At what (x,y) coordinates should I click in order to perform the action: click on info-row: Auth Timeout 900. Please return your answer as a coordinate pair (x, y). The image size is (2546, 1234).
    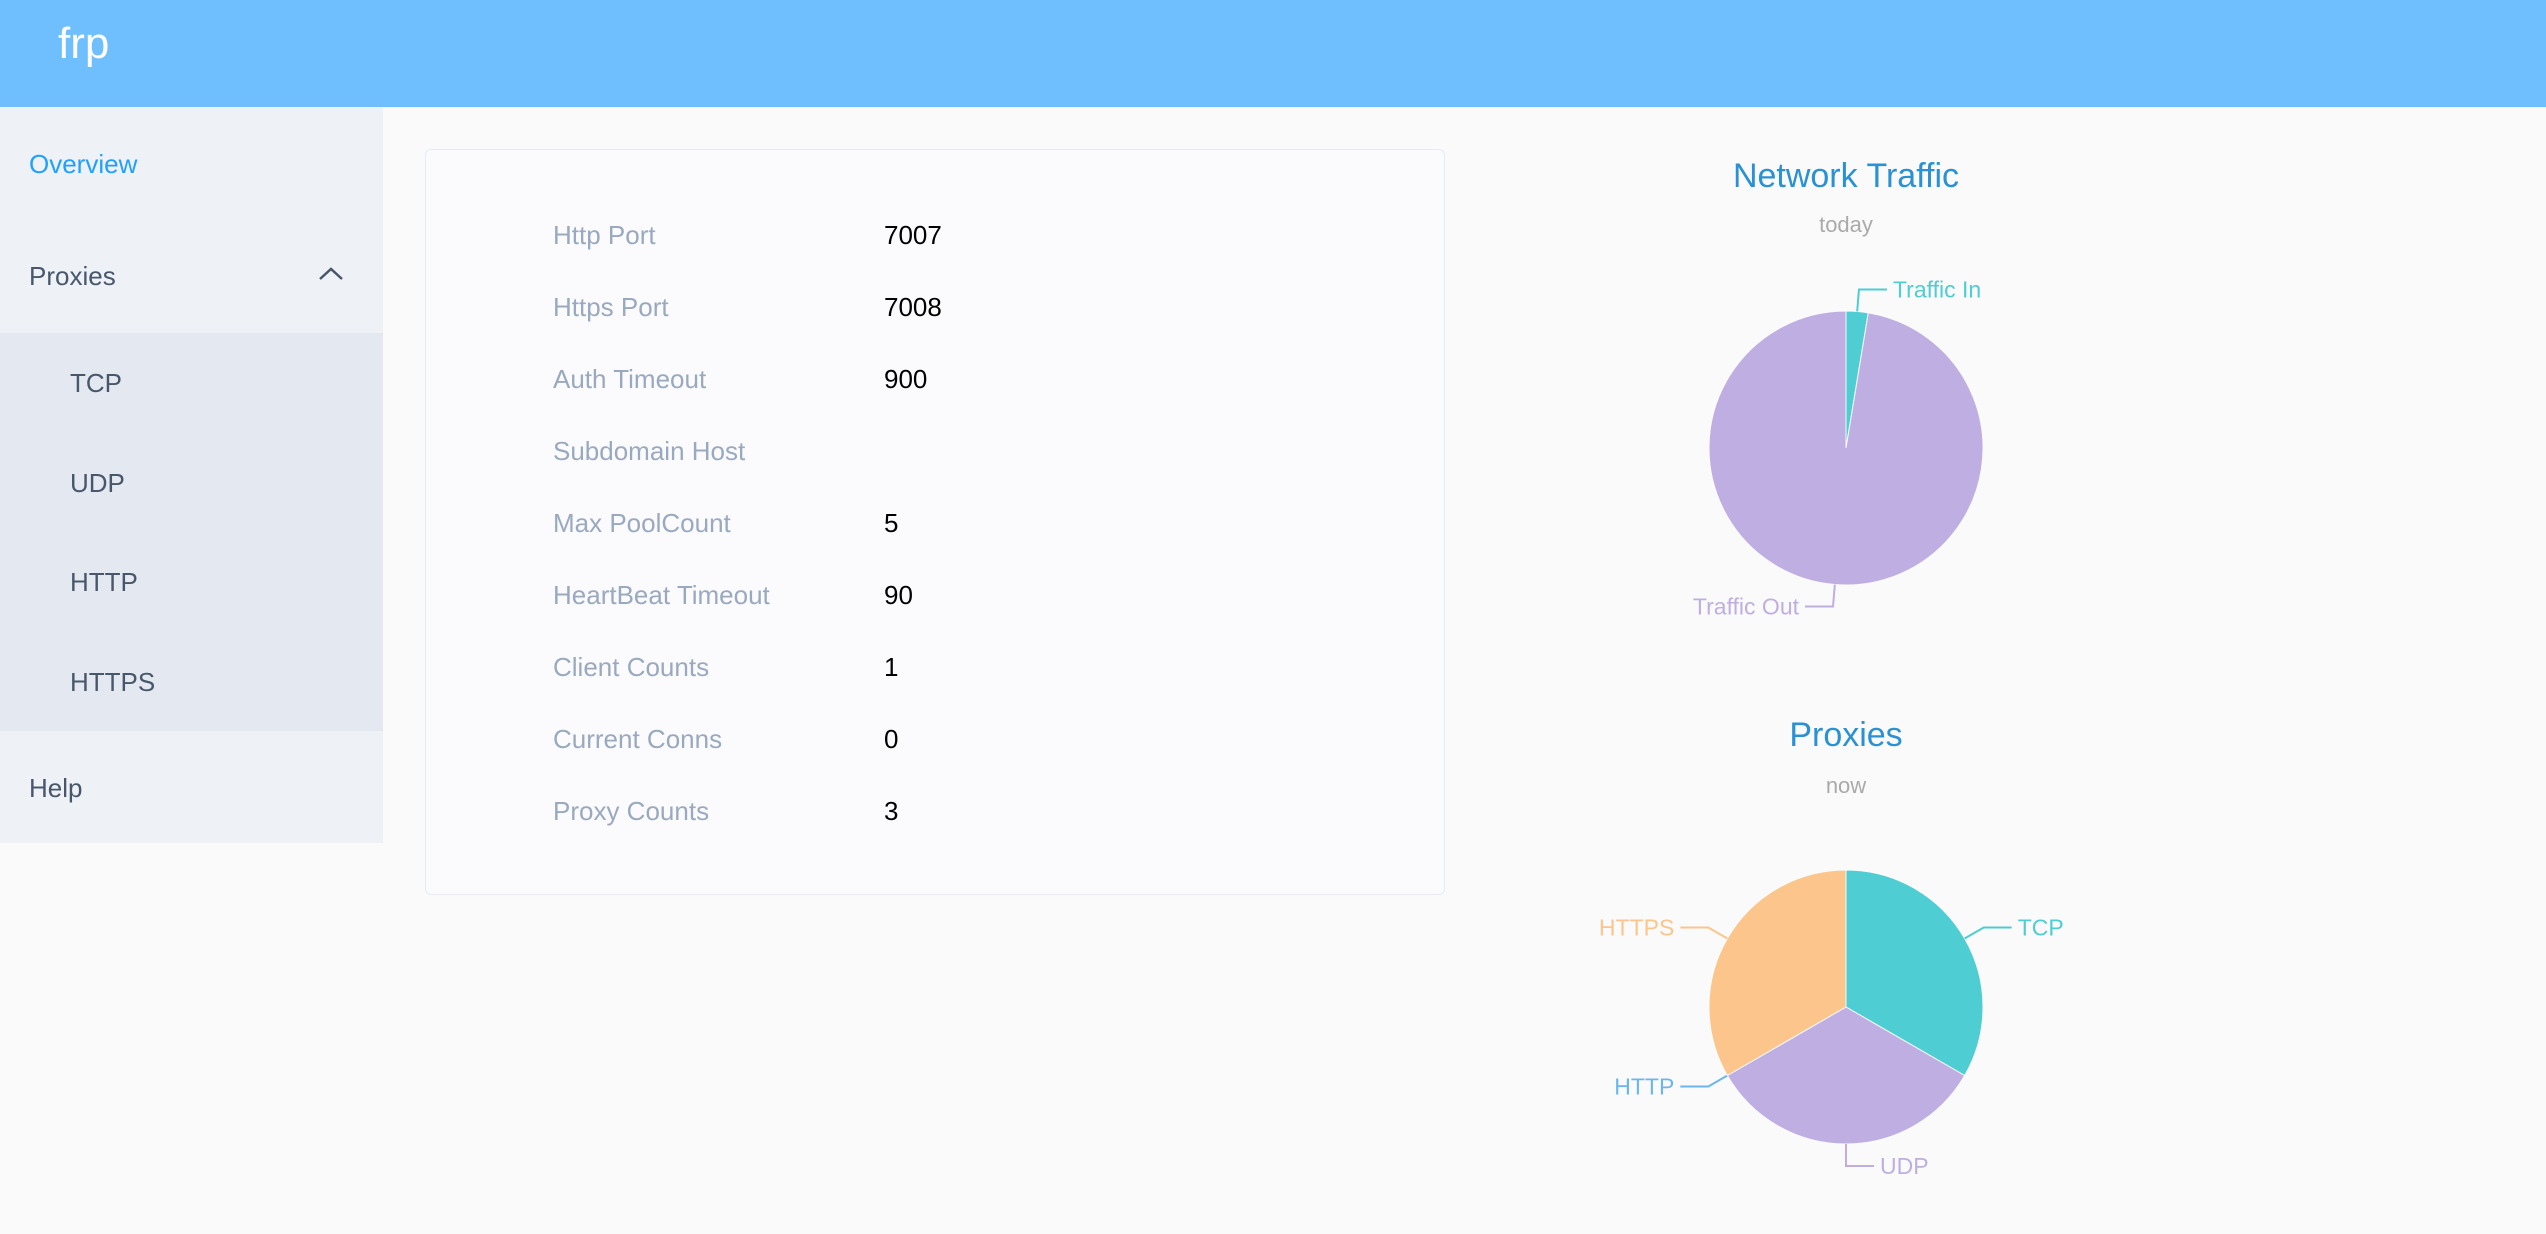
    Looking at the image, I should click on (935, 379).